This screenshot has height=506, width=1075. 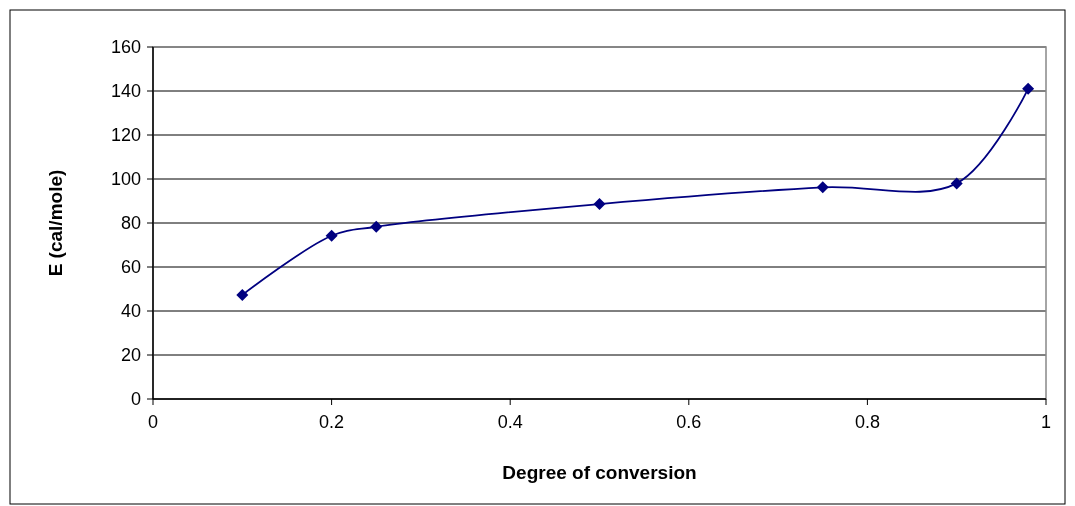 I want to click on y-tick-label: 20, so click(x=130, y=355).